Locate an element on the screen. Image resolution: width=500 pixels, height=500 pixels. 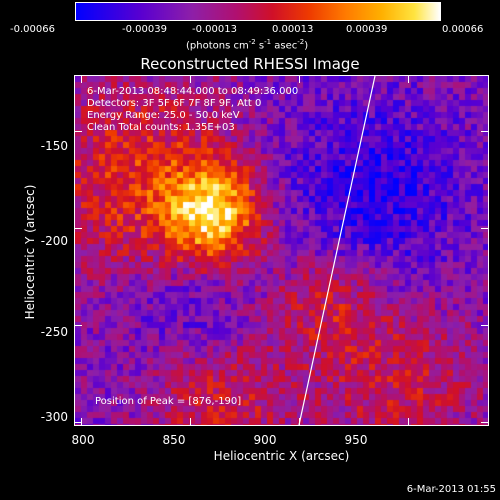
footer-date: 6-Mar-2013 01:55 is located at coordinates (451, 489).